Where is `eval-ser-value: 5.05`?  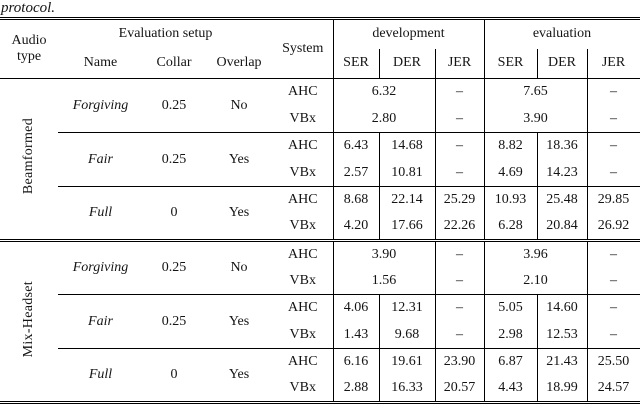
eval-ser-value: 5.05 is located at coordinates (511, 308).